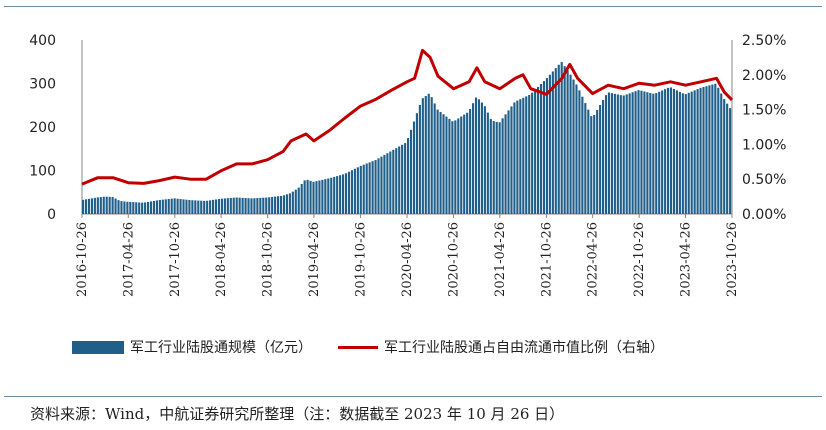 The image size is (826, 430). I want to click on legend-label-line: 军工行业陆股通占自由流通市值比例（右轴）, so click(524, 348).